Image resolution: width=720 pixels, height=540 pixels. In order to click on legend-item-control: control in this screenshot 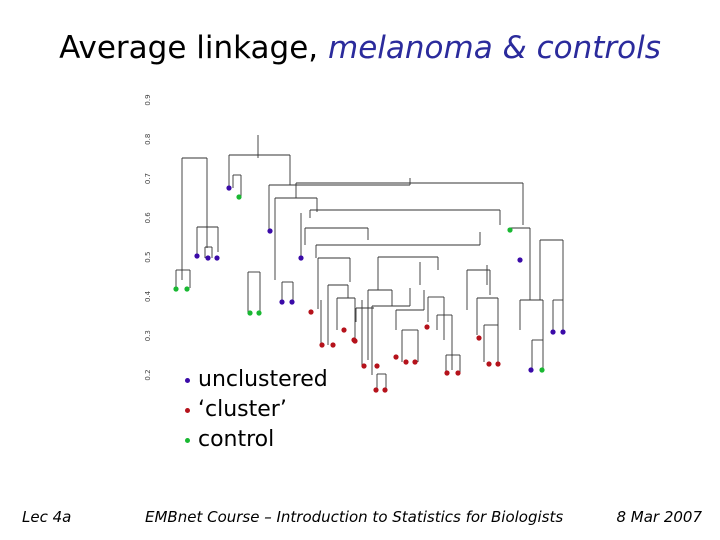, I will do `click(255, 440)`.